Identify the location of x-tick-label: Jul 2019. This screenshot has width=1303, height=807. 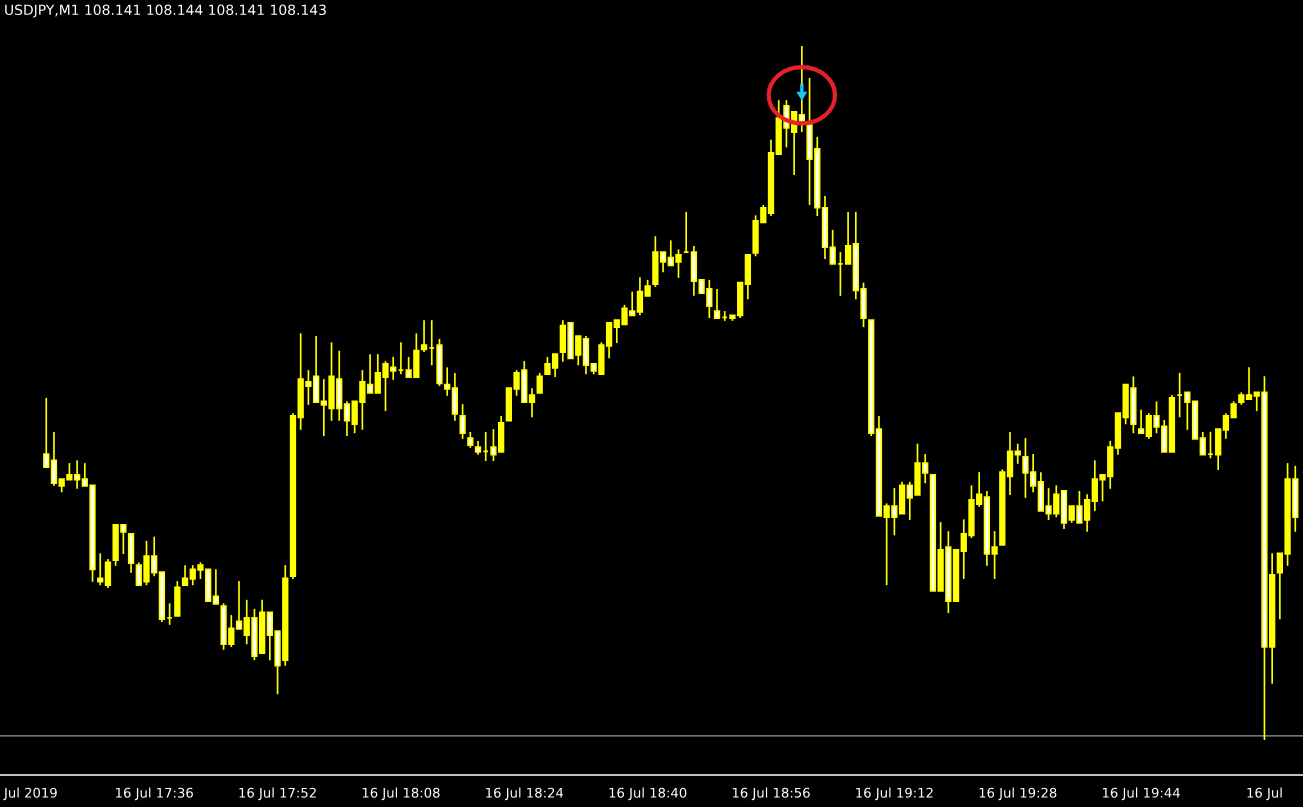
(30, 794).